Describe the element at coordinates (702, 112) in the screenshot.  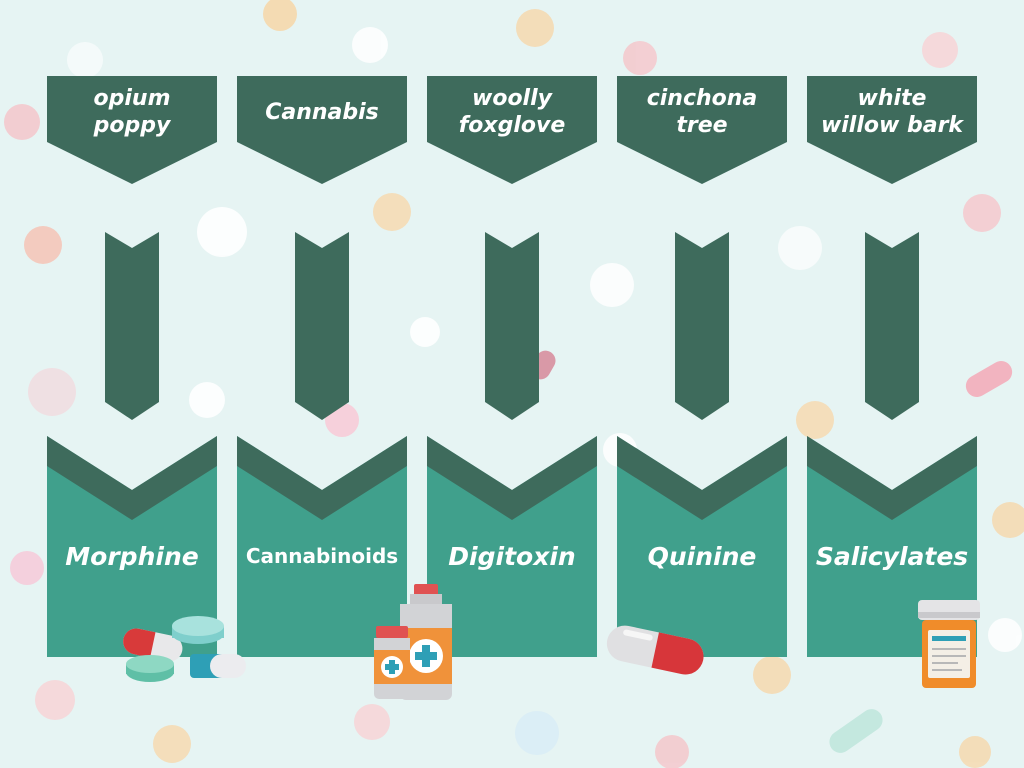
I see `plant-label: cinchona tree` at that location.